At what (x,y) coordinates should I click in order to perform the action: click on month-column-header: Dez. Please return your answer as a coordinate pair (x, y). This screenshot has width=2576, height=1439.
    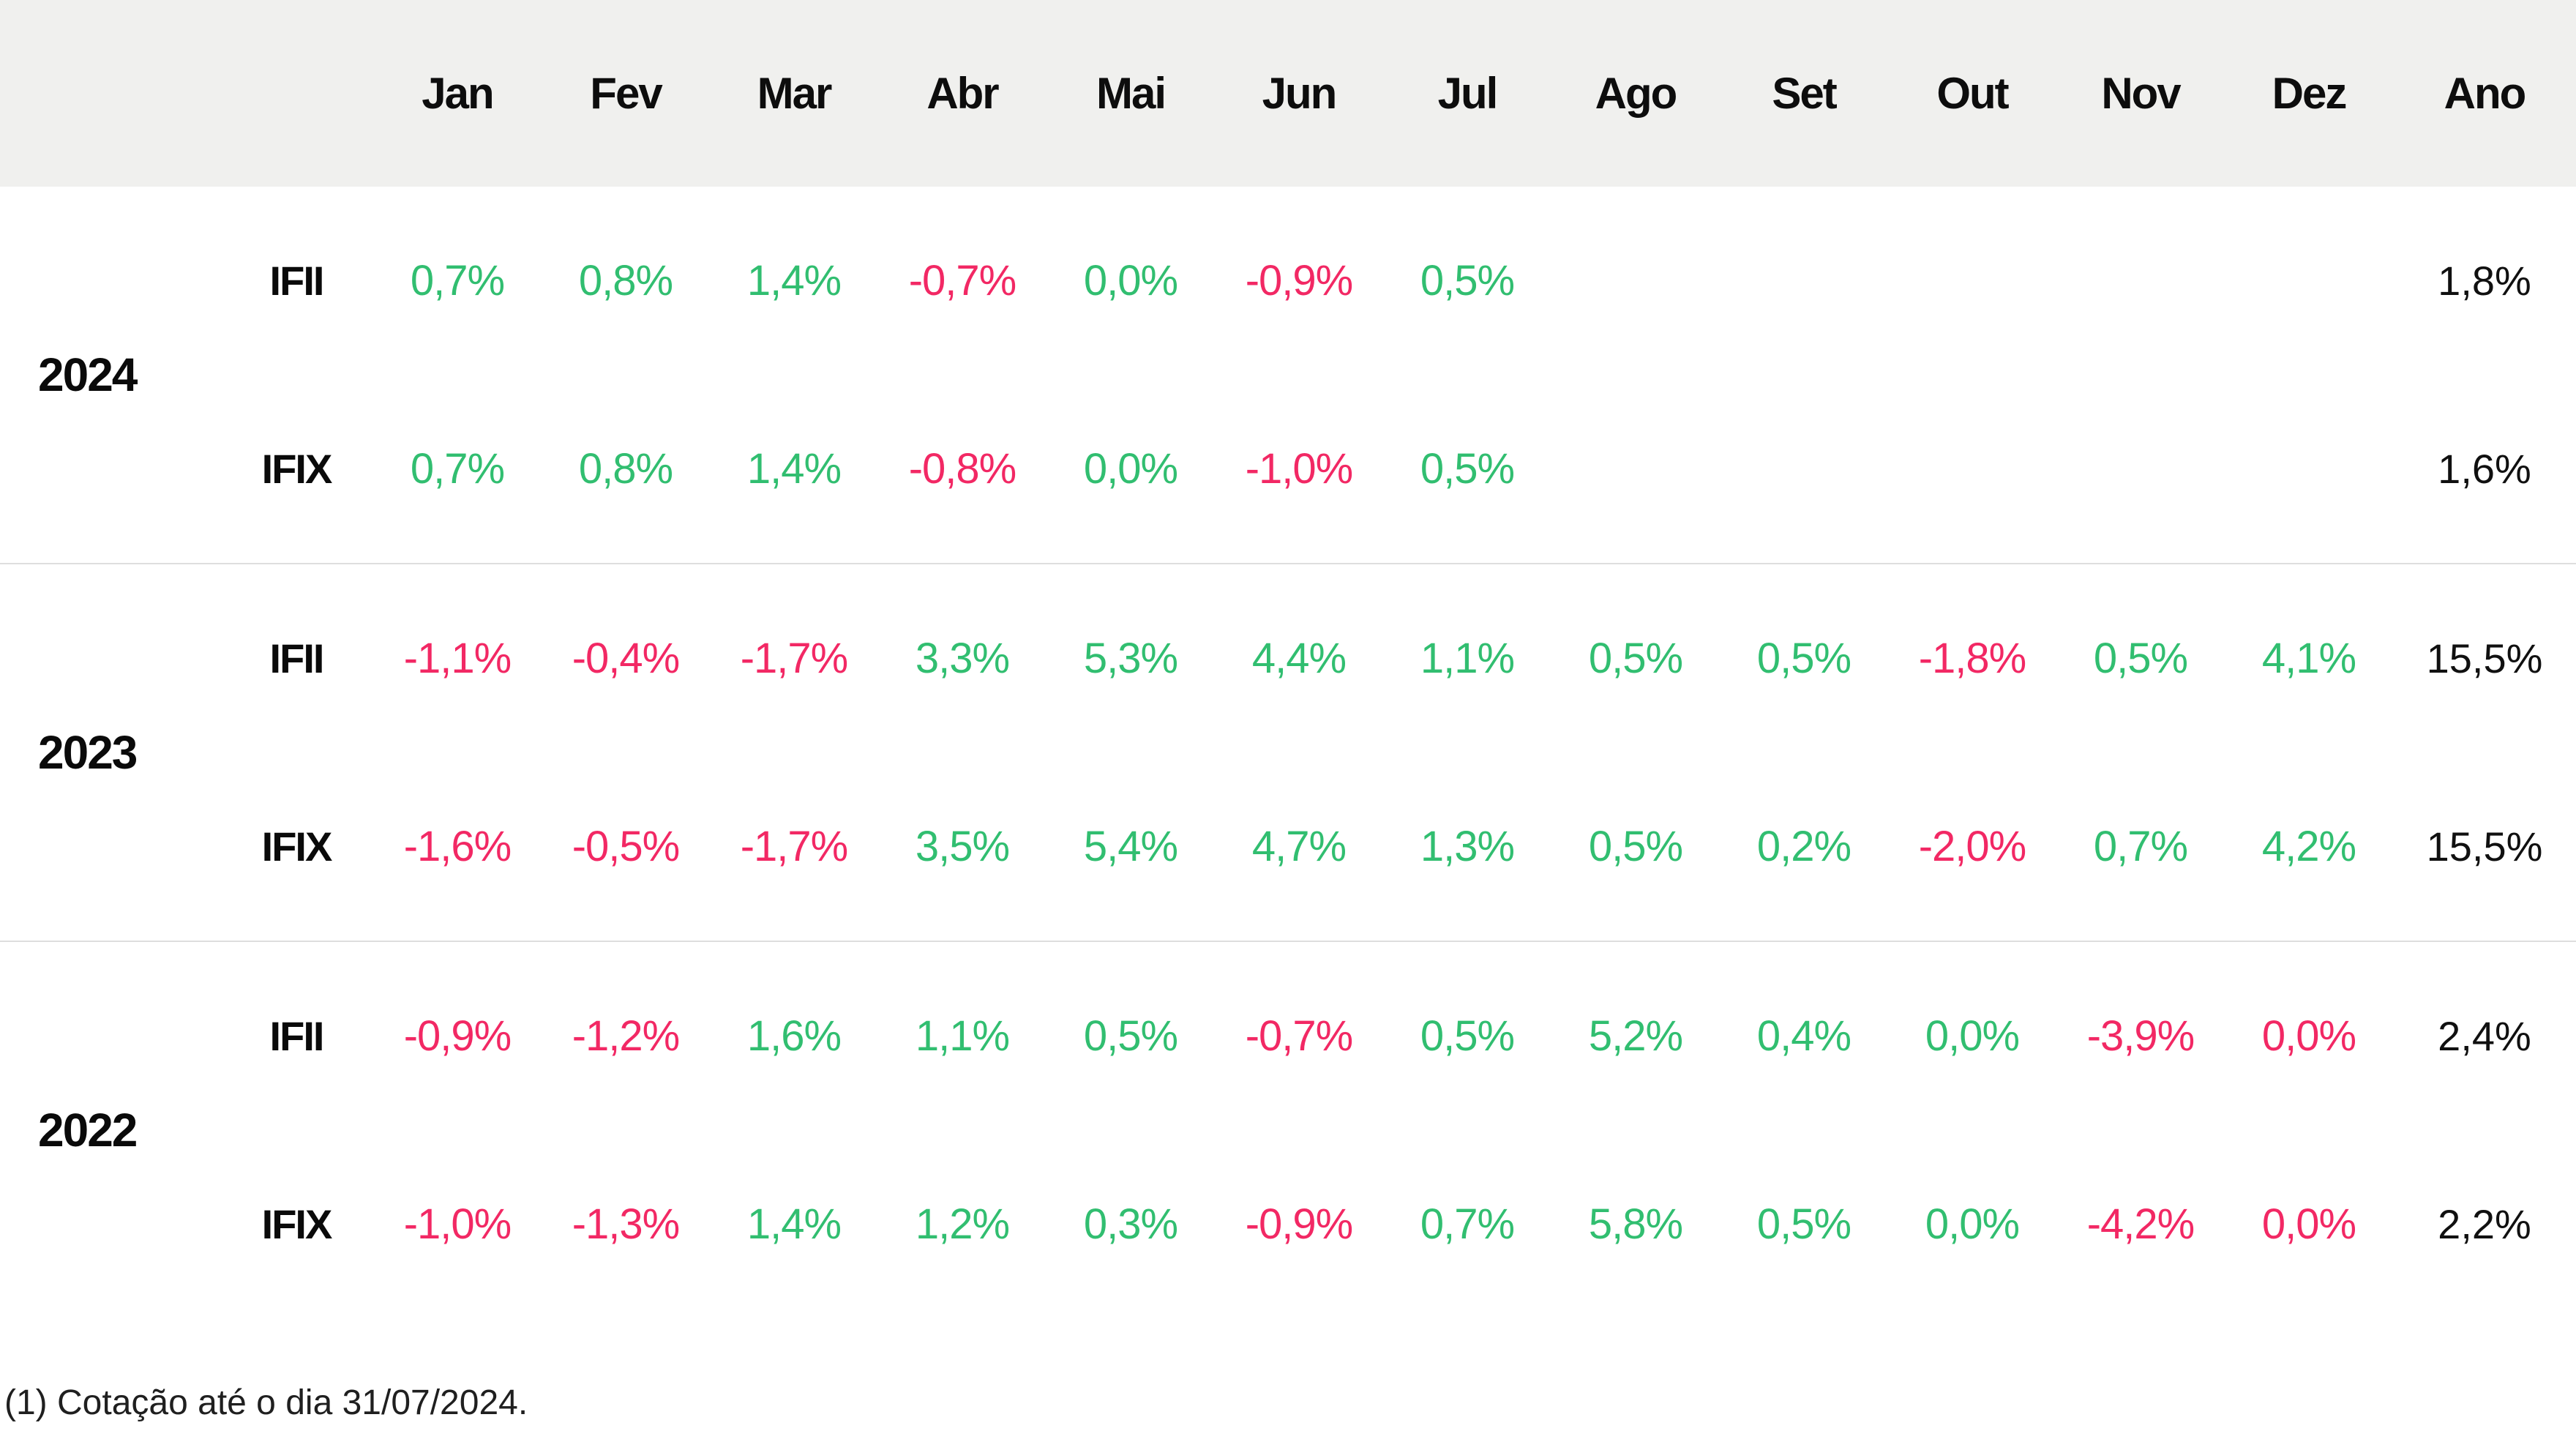
    Looking at the image, I should click on (2309, 93).